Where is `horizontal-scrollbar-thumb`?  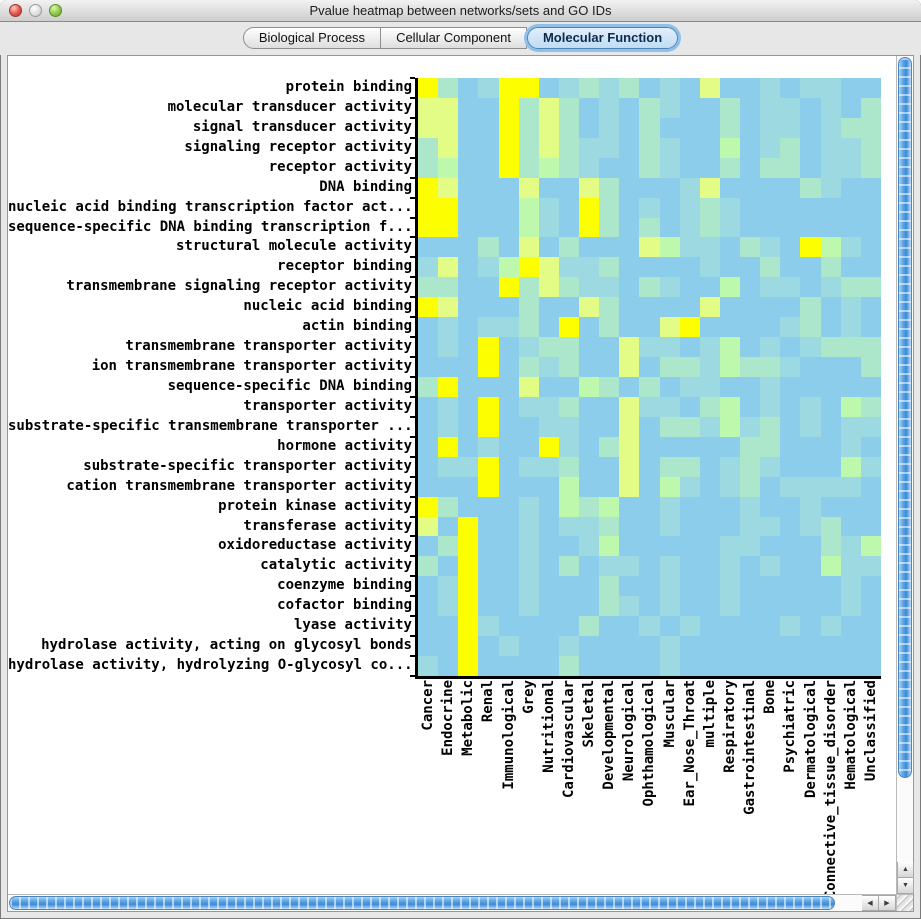 horizontal-scrollbar-thumb is located at coordinates (422, 903).